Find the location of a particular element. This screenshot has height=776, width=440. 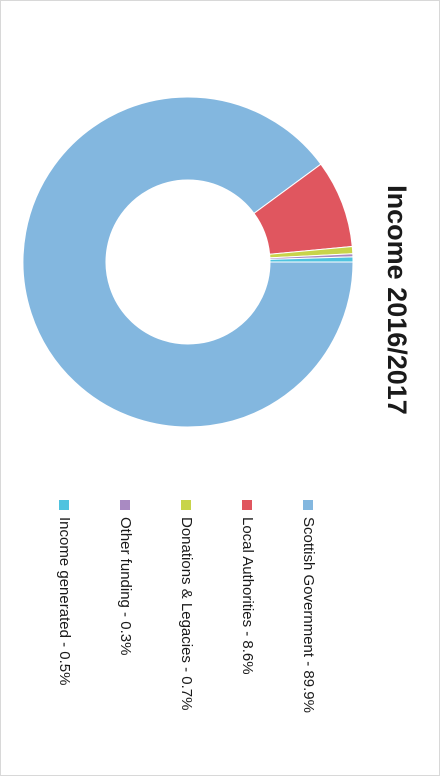

chart-title: Income 2016/2017 is located at coordinates (397, 300).